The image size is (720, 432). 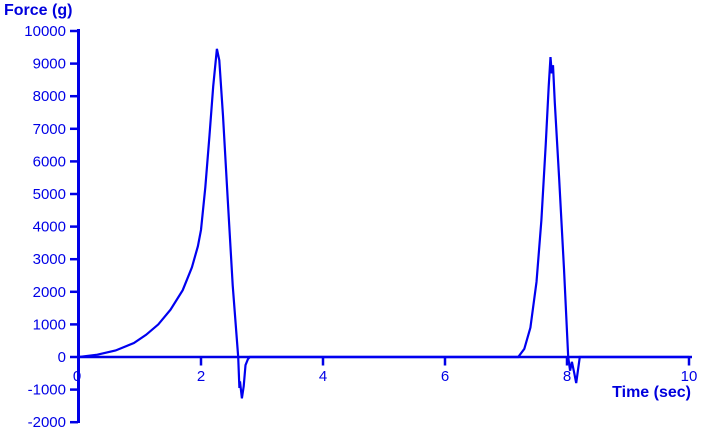 What do you see at coordinates (47, 422) in the screenshot?
I see `y-tick-label: -2000` at bounding box center [47, 422].